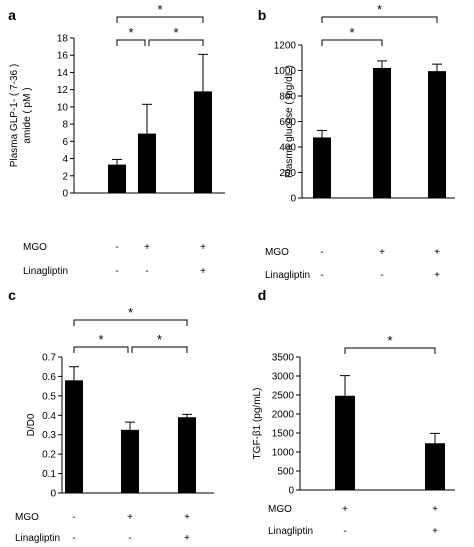 The image size is (474, 547). What do you see at coordinates (12, 295) in the screenshot?
I see `panel-letter: c` at bounding box center [12, 295].